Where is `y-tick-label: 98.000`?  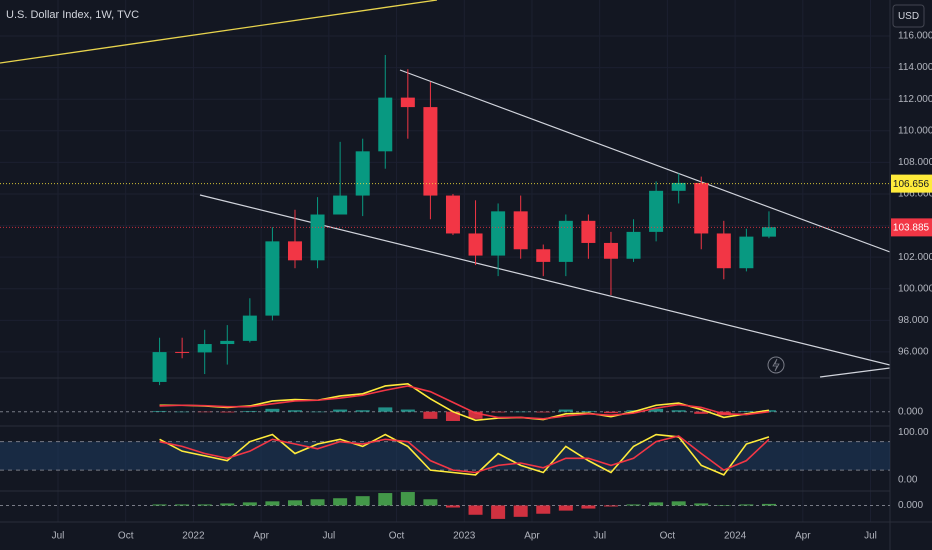
y-tick-label: 98.000 is located at coordinates (913, 320).